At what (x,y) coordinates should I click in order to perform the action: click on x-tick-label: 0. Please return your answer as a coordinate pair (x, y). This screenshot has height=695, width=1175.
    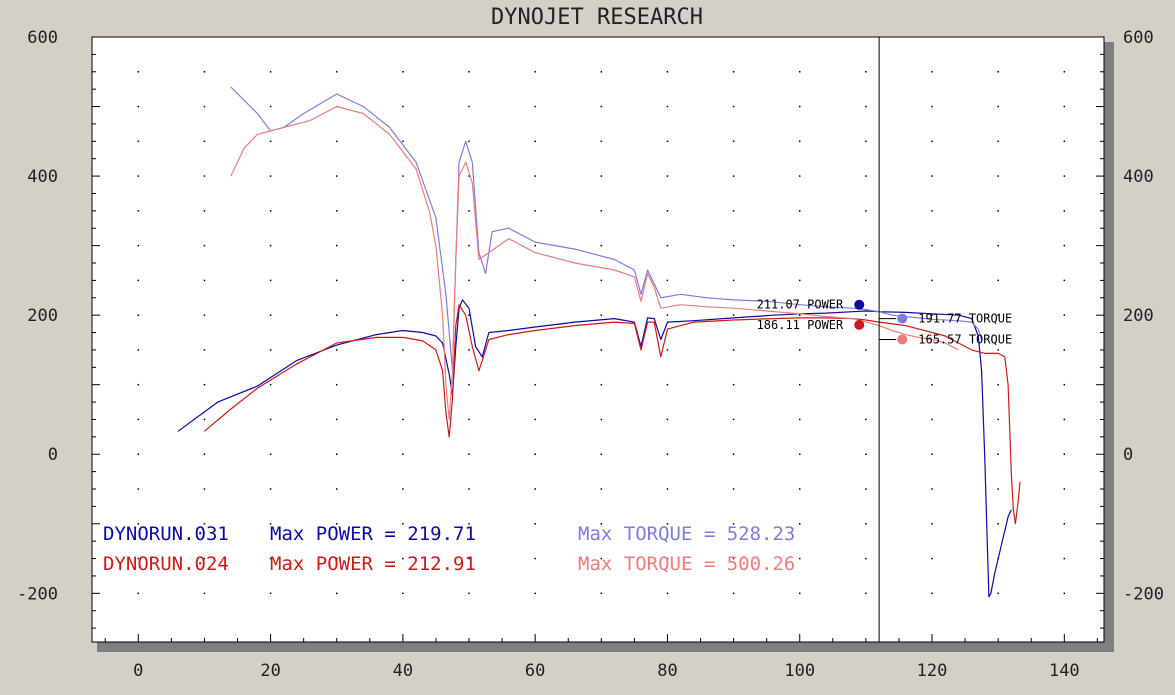
    Looking at the image, I should click on (138, 671).